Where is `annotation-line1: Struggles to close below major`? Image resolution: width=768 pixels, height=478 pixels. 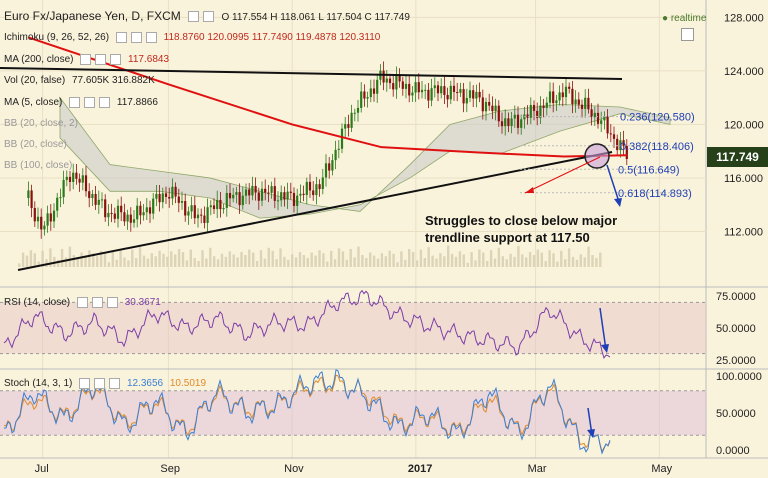
annotation-line1: Struggles to close below major is located at coordinates (521, 220).